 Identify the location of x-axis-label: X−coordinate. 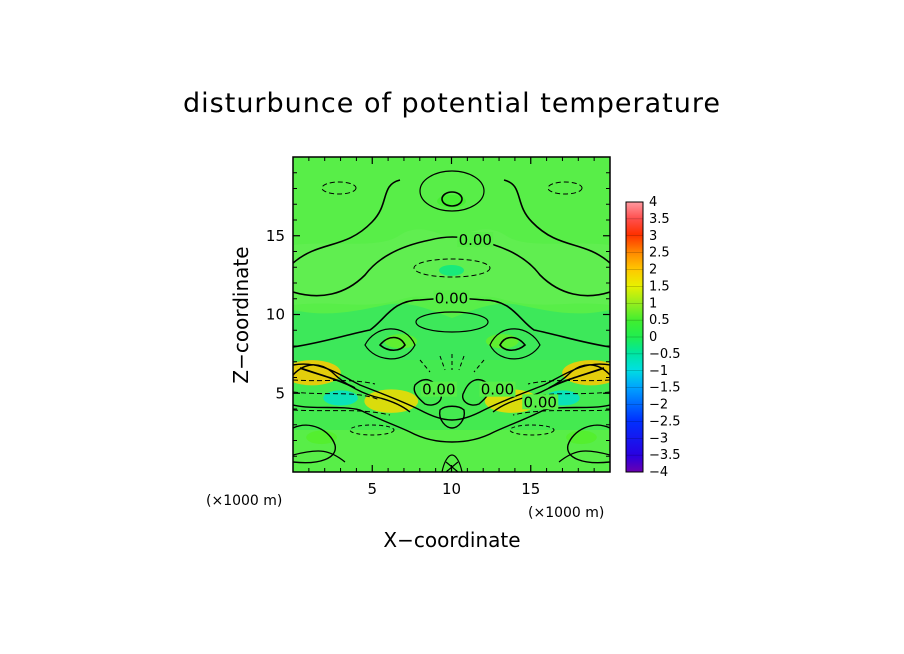
(451, 540).